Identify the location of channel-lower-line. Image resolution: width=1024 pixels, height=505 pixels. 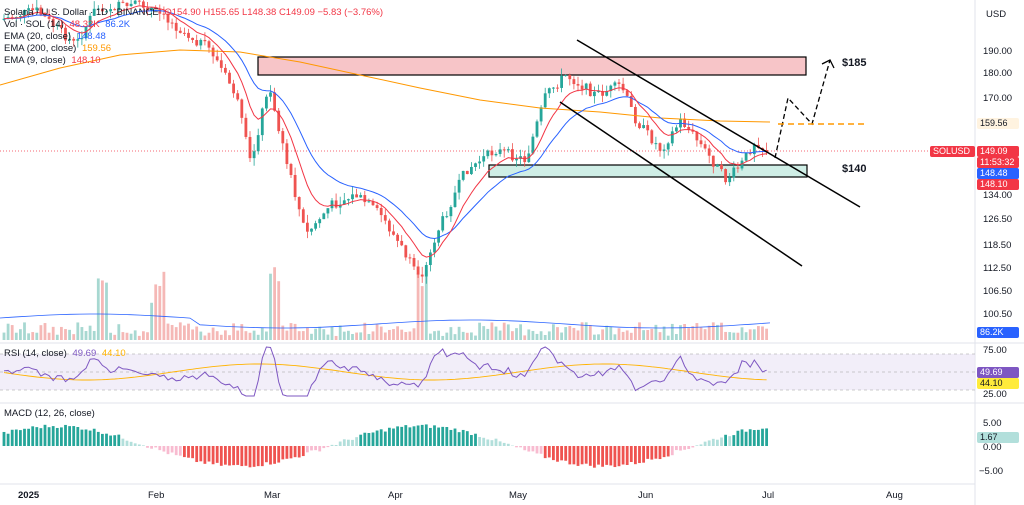
(681, 184).